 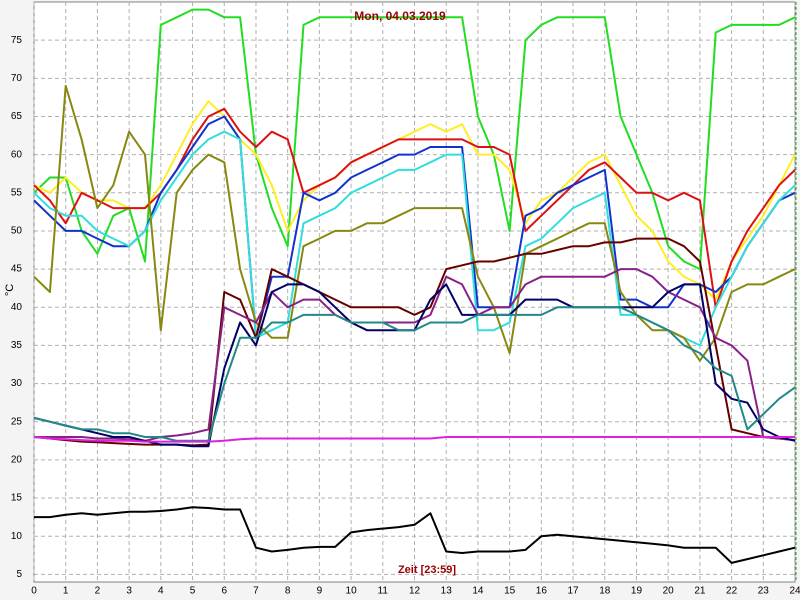 I want to click on x-tick-label: 17, so click(x=573, y=591).